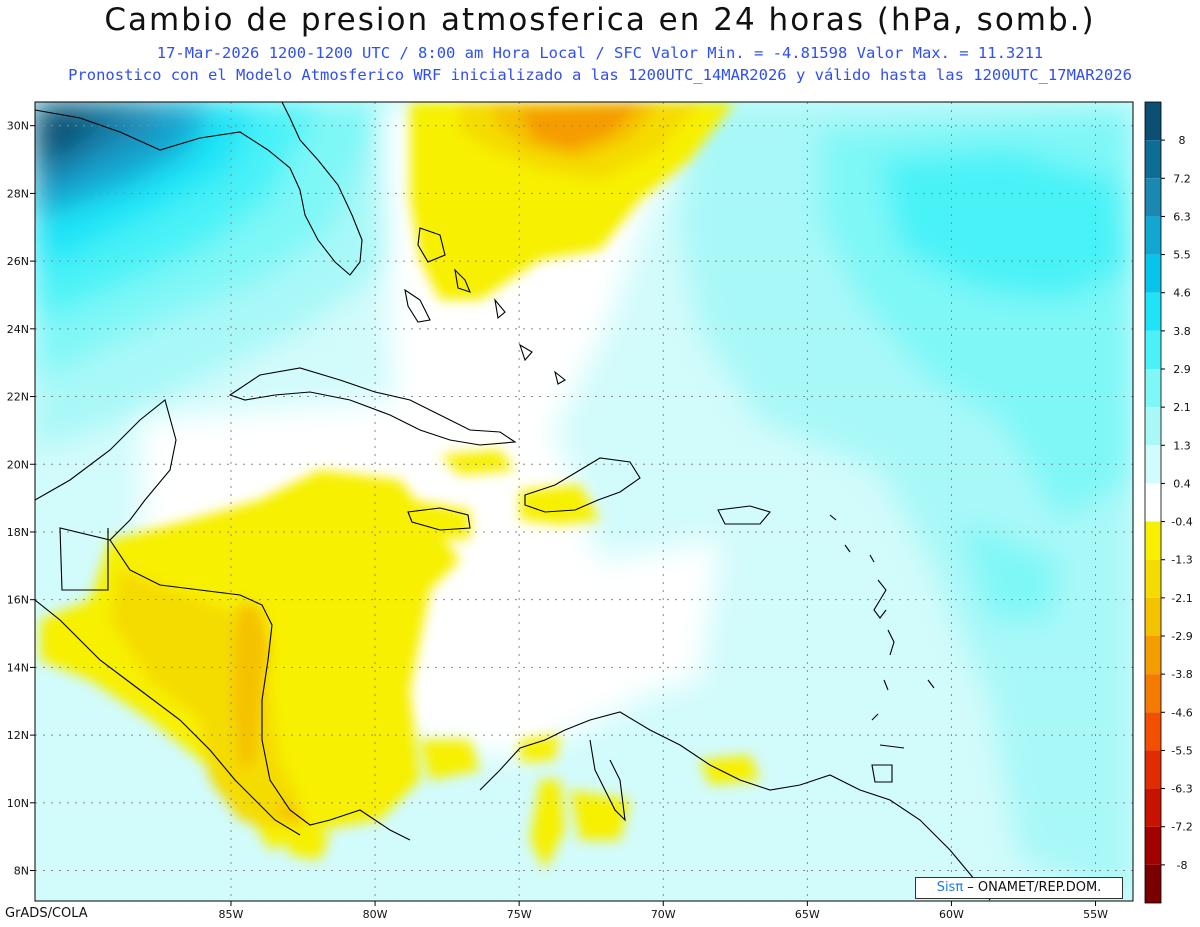 This screenshot has height=927, width=1200. What do you see at coordinates (519, 914) in the screenshot?
I see `lon-label: 75W` at bounding box center [519, 914].